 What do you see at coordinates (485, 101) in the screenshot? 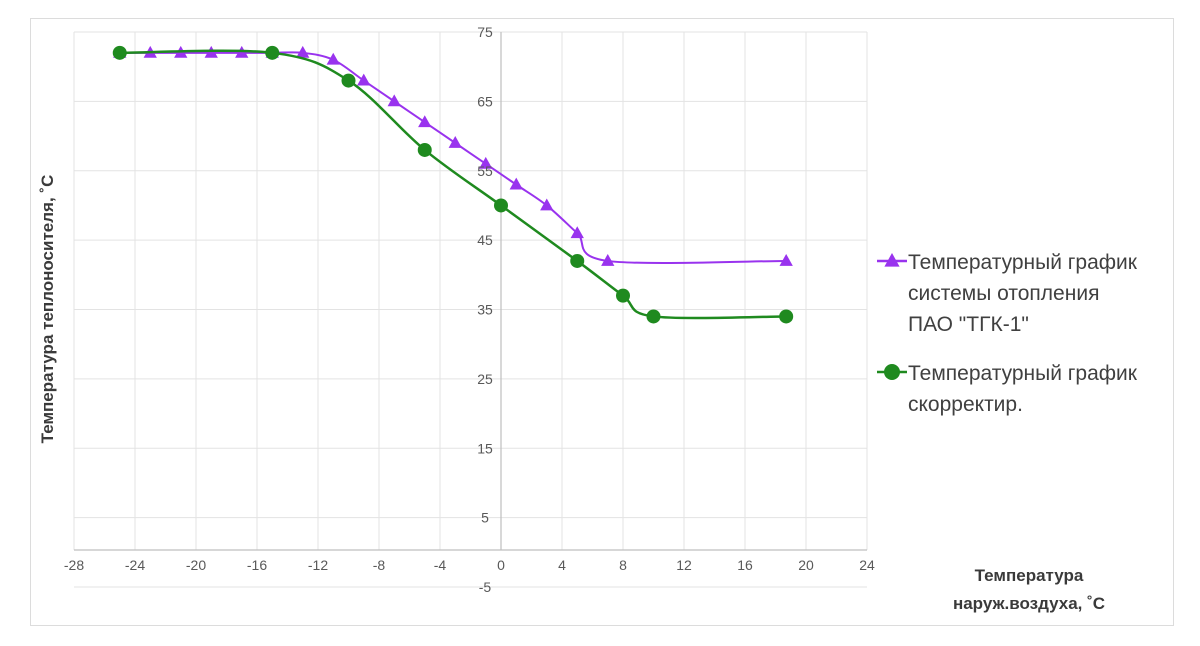
I see `y-tick-label: 65` at bounding box center [485, 101].